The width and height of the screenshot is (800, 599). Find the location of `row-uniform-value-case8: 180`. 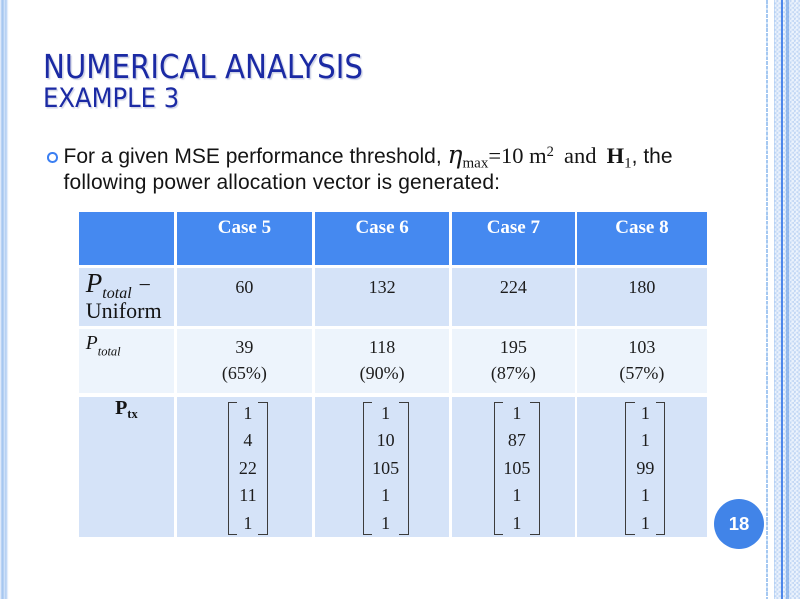

row-uniform-value-case8: 180 is located at coordinates (642, 297).